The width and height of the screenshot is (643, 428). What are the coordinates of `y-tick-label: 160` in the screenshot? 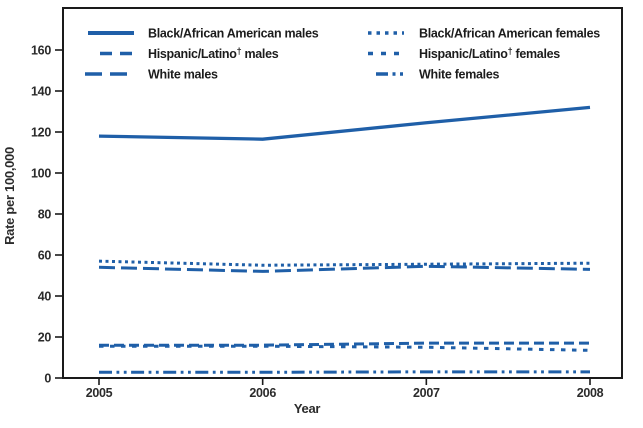 It's located at (41, 51).